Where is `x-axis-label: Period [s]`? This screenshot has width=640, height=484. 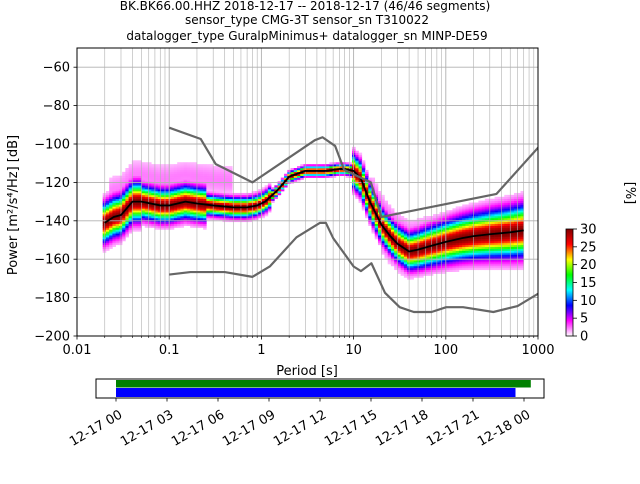 x-axis-label: Period [s] is located at coordinates (307, 371).